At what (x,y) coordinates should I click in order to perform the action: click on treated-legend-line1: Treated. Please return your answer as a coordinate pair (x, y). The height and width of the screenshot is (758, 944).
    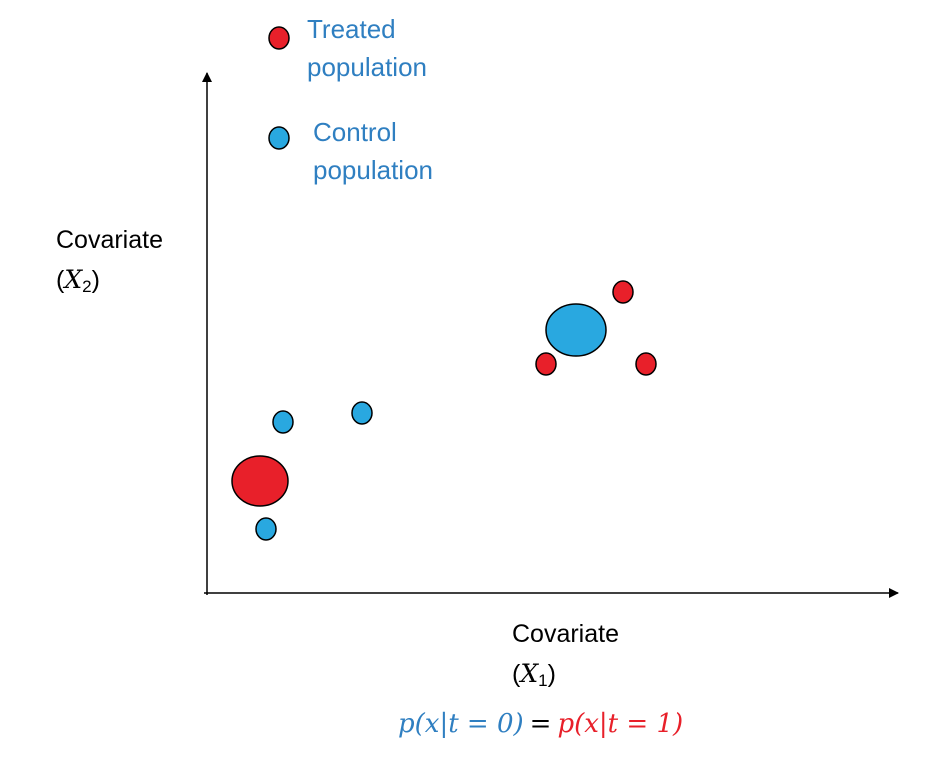
    Looking at the image, I should click on (351, 29).